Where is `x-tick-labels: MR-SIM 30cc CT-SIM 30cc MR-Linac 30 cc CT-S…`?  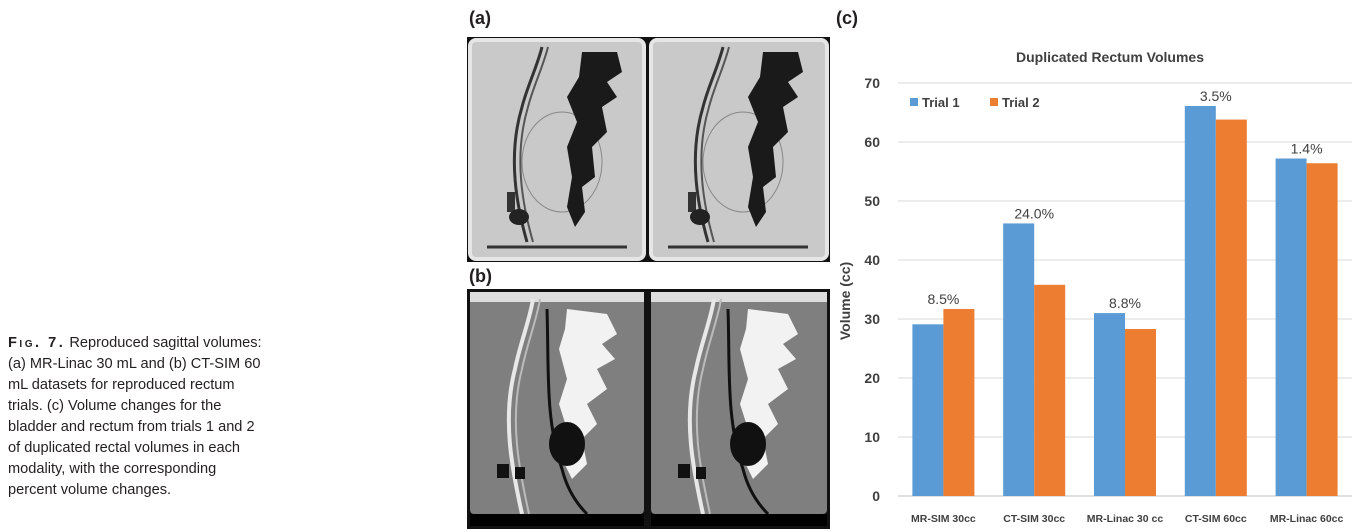 x-tick-labels: MR-SIM 30cc CT-SIM 30cc MR-Linac 30 cc CT-S… is located at coordinates (1127, 519).